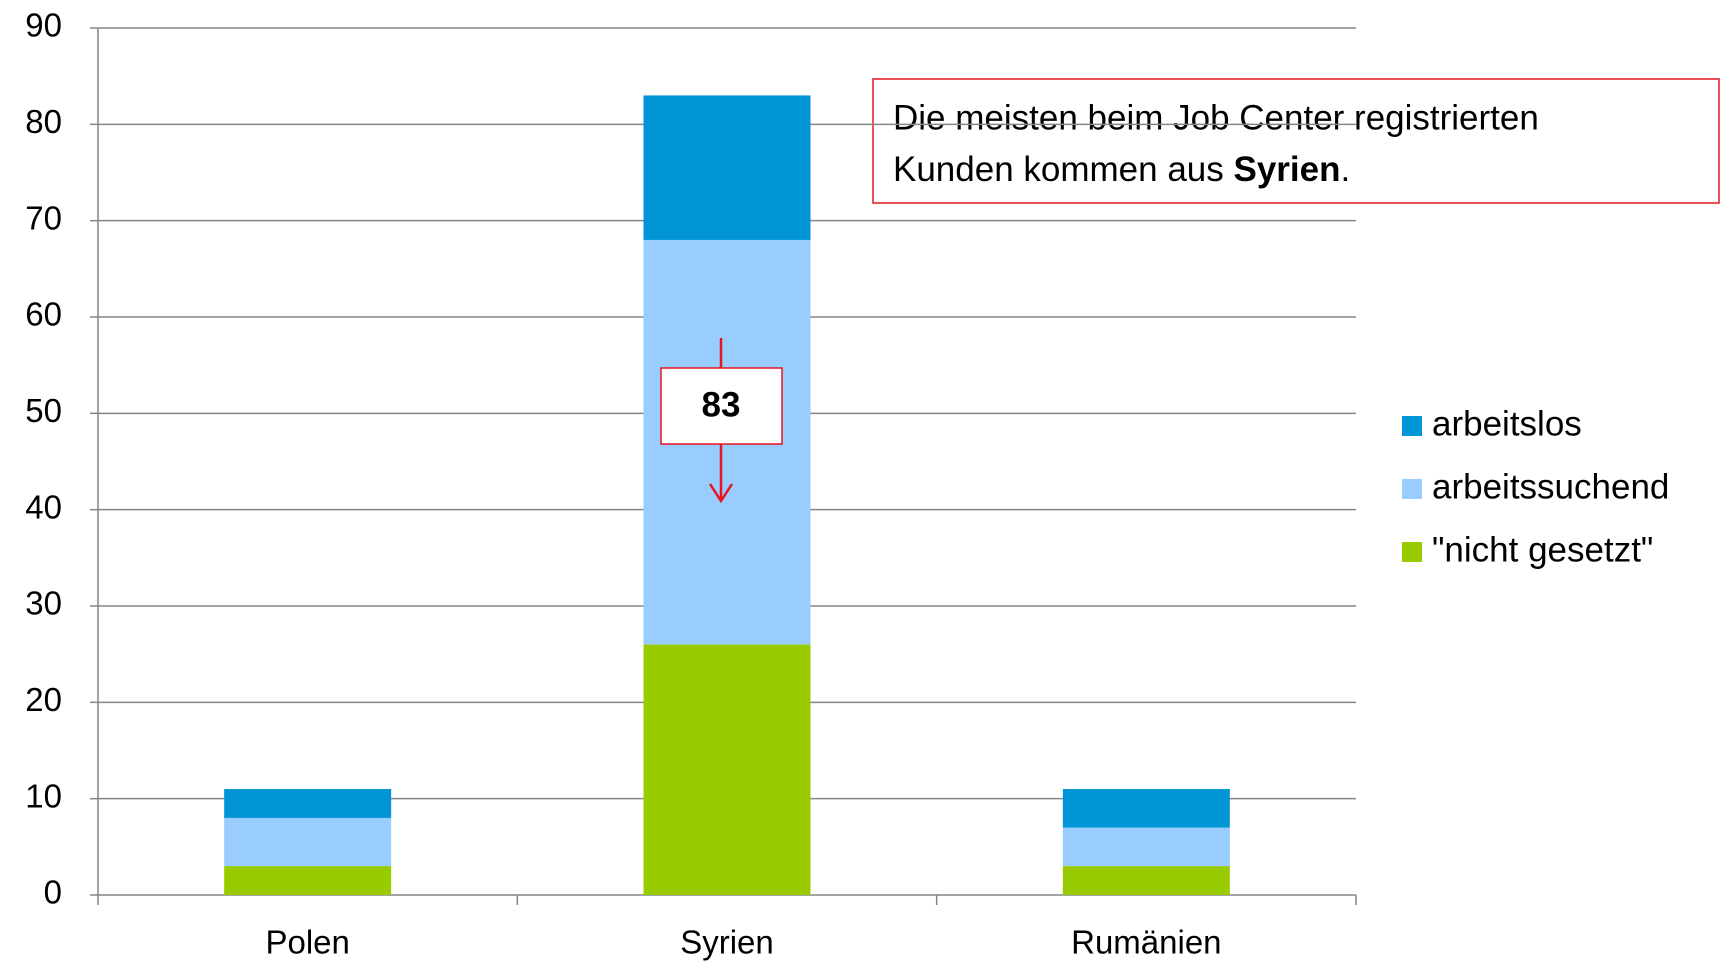 The image size is (1727, 969). Describe the element at coordinates (1063, 169) in the screenshot. I see `annotation-text: Kunden kommen aus` at that location.